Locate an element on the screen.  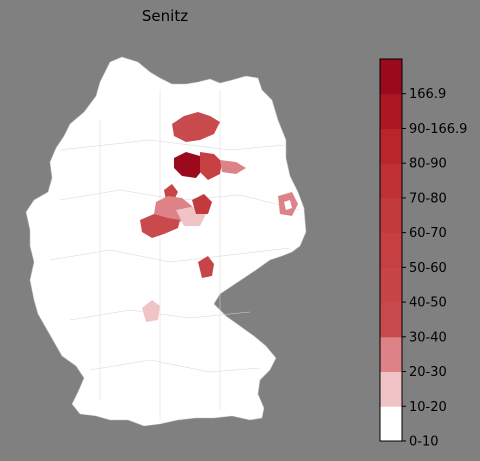
colorbar-tick-label: 0-10 is located at coordinates (424, 442).